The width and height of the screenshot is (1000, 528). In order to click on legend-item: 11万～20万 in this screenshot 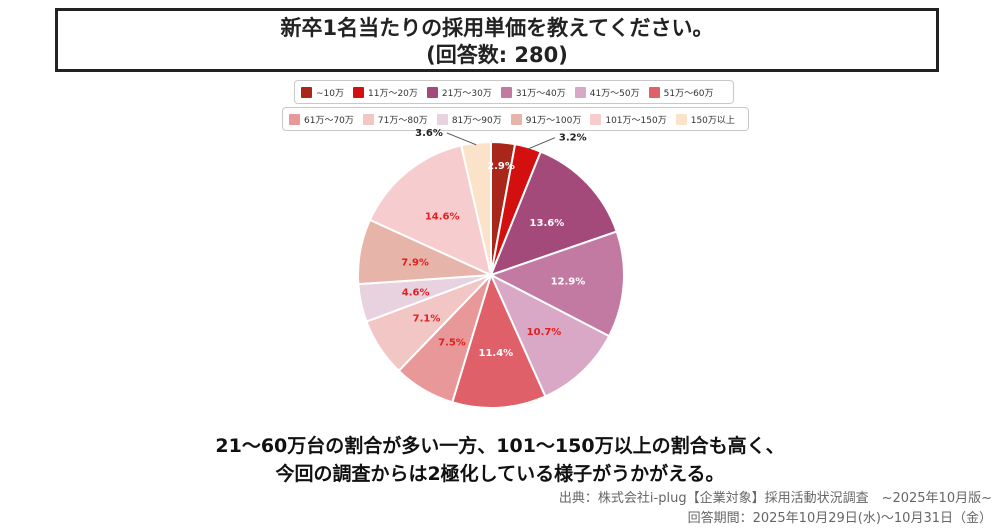, I will do `click(385, 92)`.